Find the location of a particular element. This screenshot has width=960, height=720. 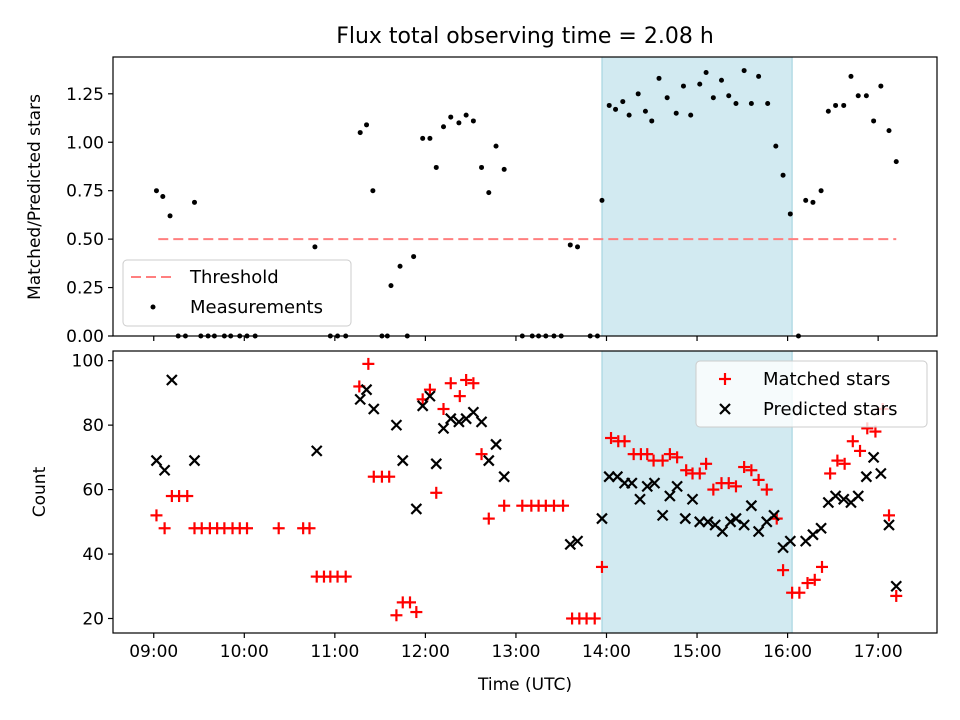

top-y-tick-label: 0.50 is located at coordinates (85, 240).